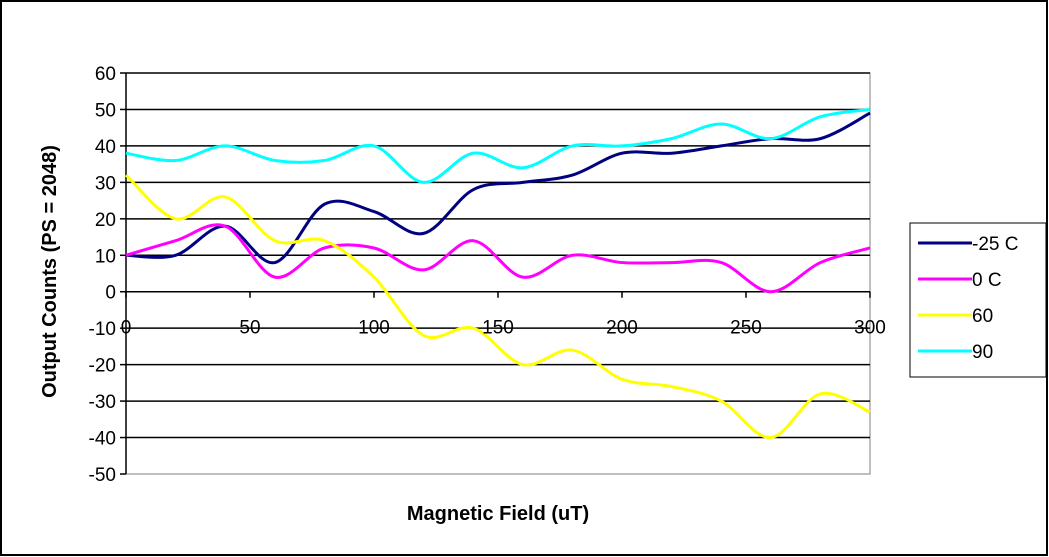  What do you see at coordinates (110, 293) in the screenshot?
I see `y-tick-label: 0` at bounding box center [110, 293].